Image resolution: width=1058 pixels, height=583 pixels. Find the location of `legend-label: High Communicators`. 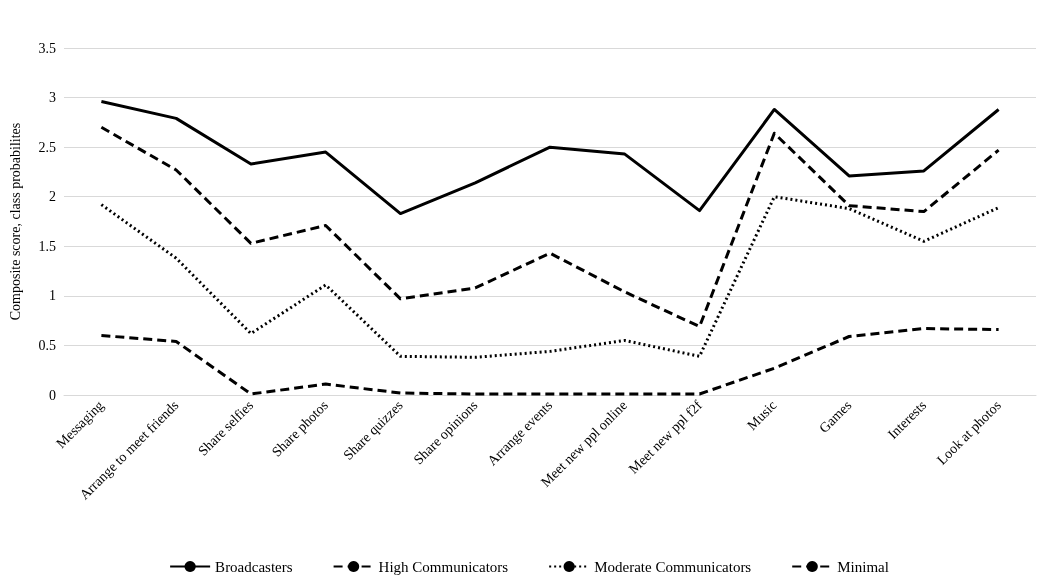

legend-label: High Communicators is located at coordinates (443, 566).